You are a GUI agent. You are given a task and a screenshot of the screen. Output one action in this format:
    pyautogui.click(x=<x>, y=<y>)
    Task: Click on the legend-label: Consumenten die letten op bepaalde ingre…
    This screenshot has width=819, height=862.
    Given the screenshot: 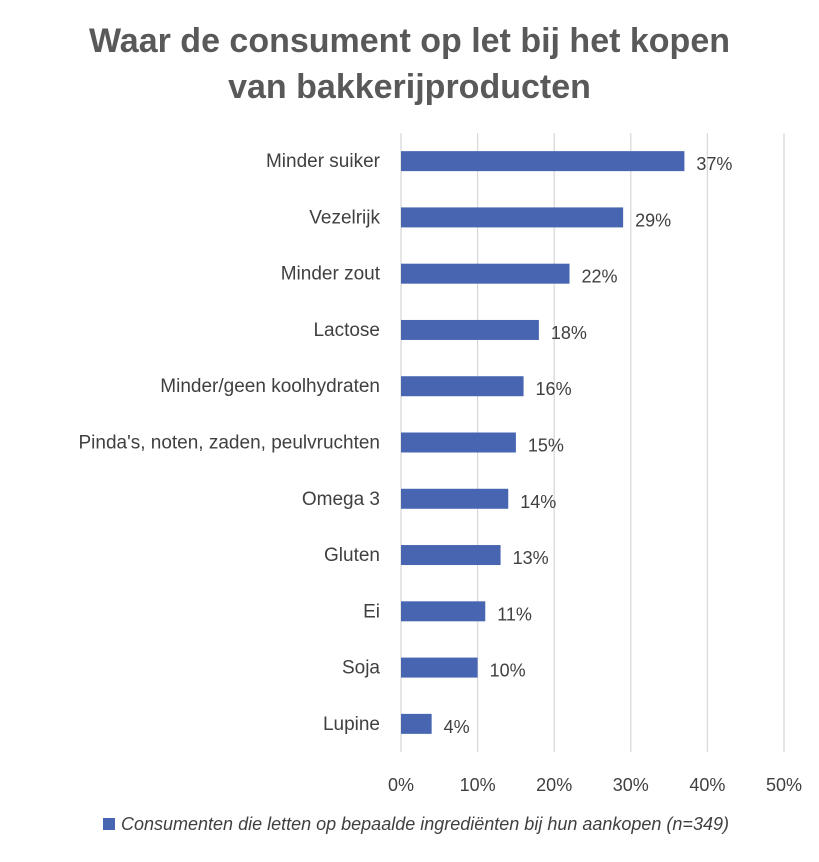 What is the action you would take?
    pyautogui.click(x=425, y=824)
    